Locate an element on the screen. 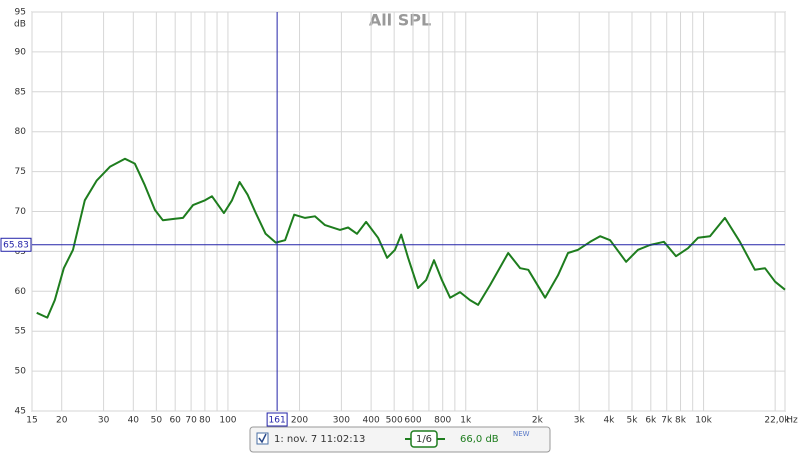 This screenshot has height=458, width=800. legend-checkbox is located at coordinates (262, 438).